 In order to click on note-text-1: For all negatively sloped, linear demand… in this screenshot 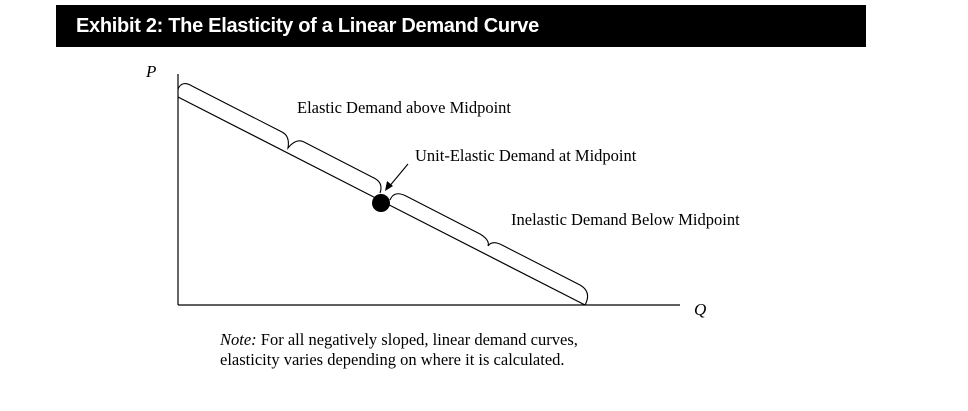, I will do `click(419, 339)`.